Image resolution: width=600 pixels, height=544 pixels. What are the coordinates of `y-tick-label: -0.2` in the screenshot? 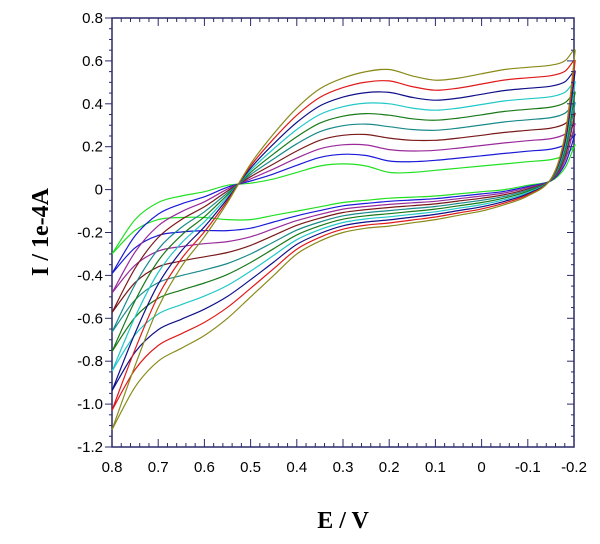 It's located at (90, 233).